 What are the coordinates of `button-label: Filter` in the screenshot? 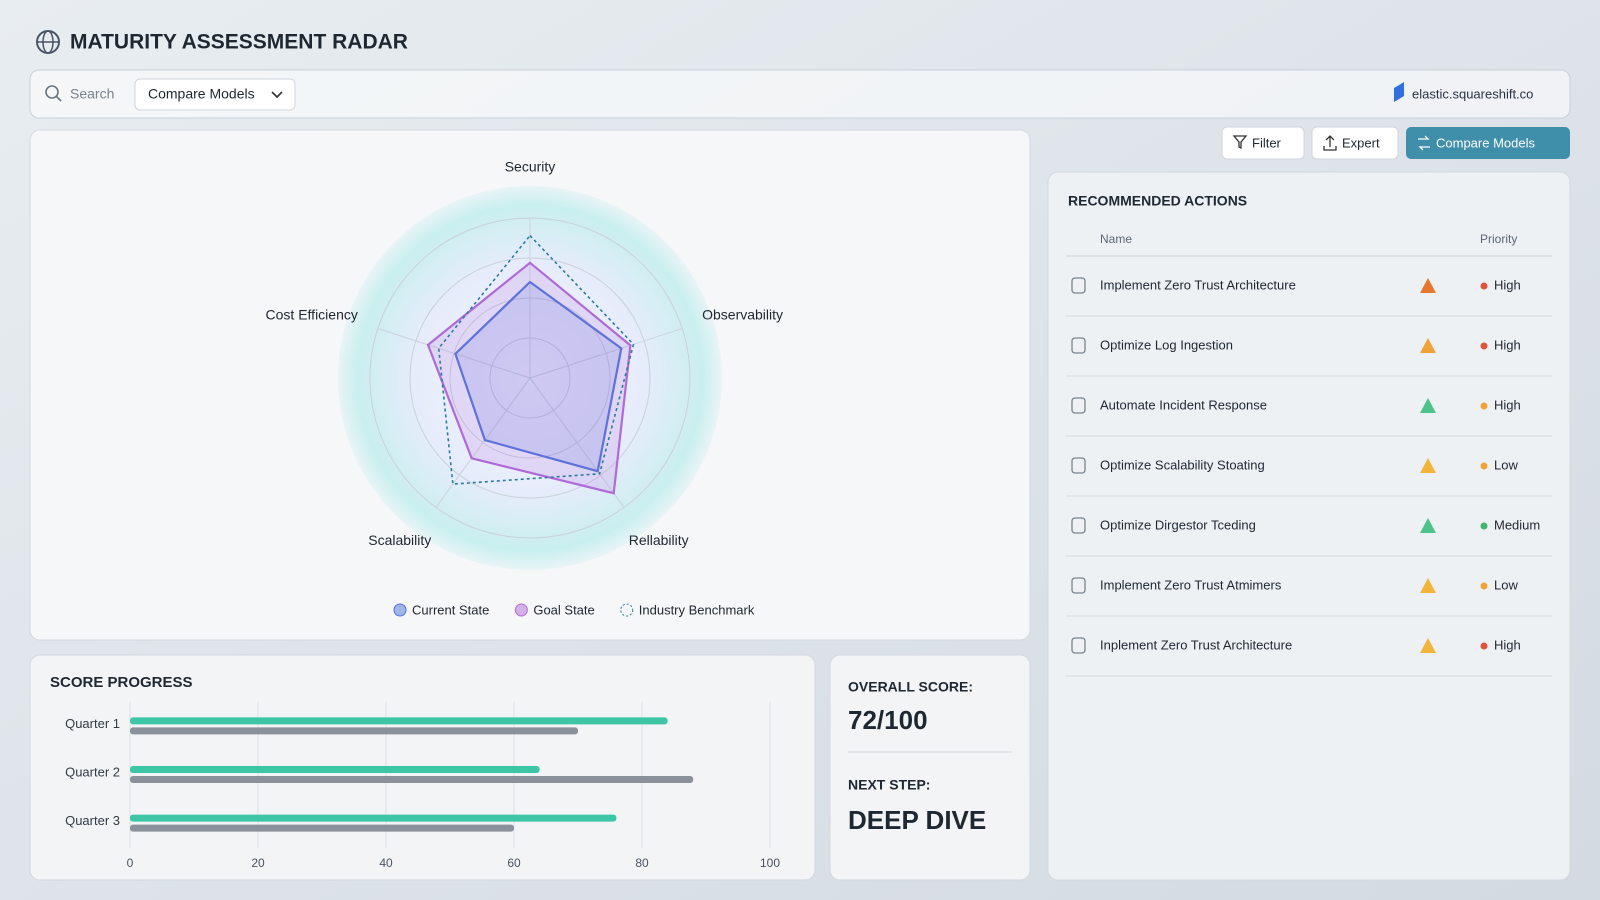 It's located at (1267, 142).